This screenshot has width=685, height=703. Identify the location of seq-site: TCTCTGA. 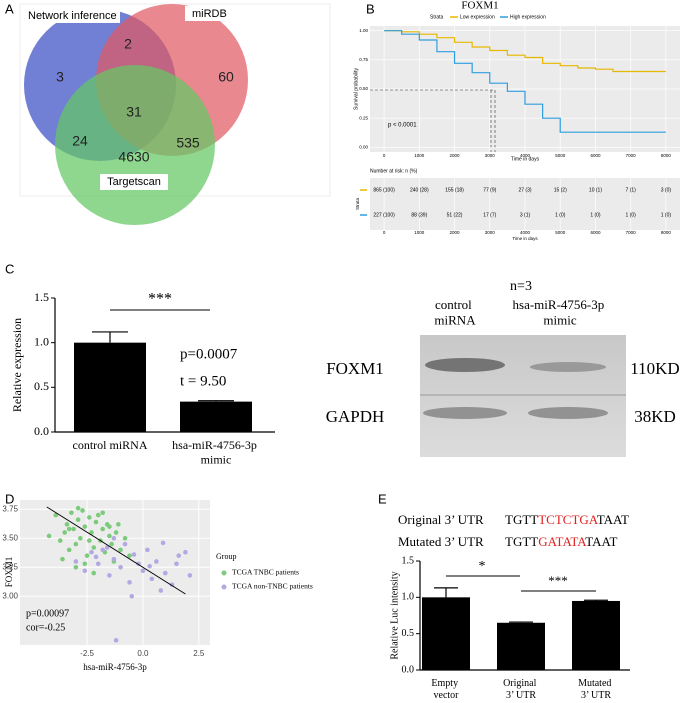
(568, 519).